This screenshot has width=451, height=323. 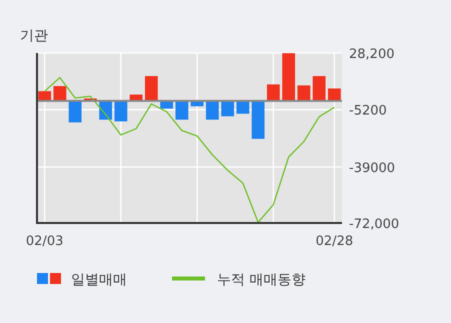 What do you see at coordinates (45, 241) in the screenshot?
I see `x-tick-label: 02/03` at bounding box center [45, 241].